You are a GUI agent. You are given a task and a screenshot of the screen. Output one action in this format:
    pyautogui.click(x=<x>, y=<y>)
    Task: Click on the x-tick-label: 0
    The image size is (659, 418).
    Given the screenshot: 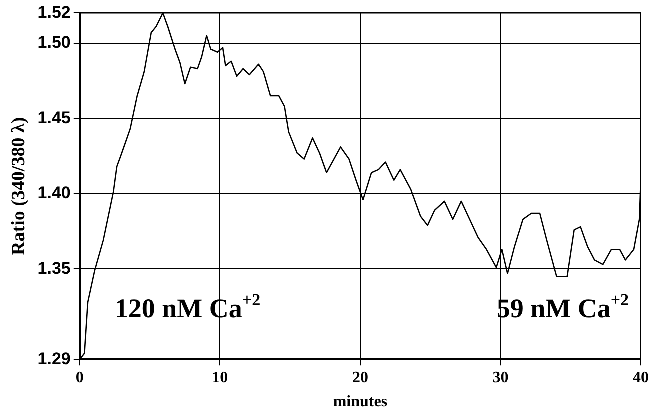 What is the action you would take?
    pyautogui.click(x=80, y=377)
    